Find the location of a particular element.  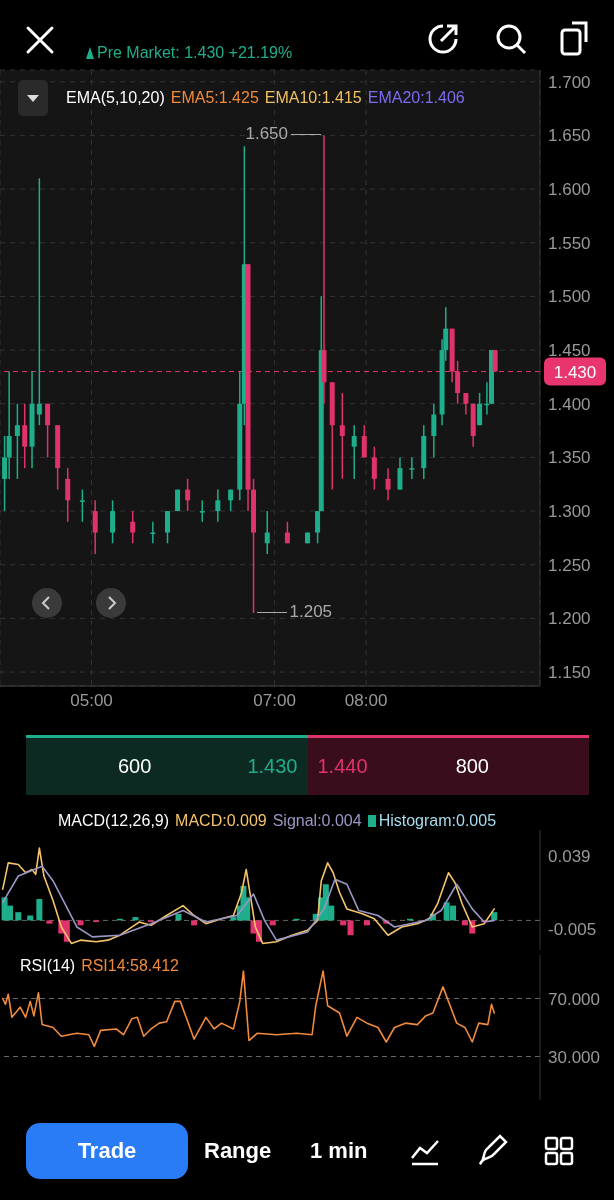

text: Trade is located at coordinates (107, 1151).